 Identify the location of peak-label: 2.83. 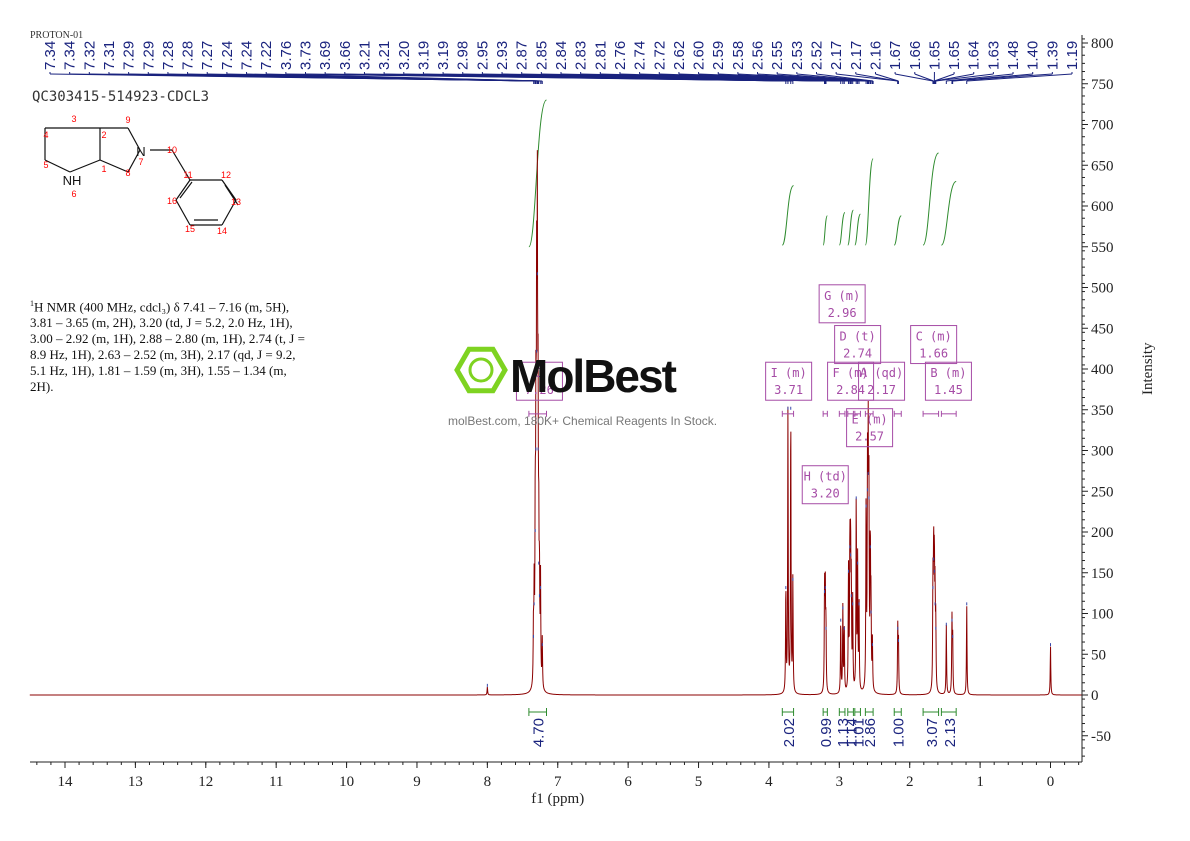
(581, 55).